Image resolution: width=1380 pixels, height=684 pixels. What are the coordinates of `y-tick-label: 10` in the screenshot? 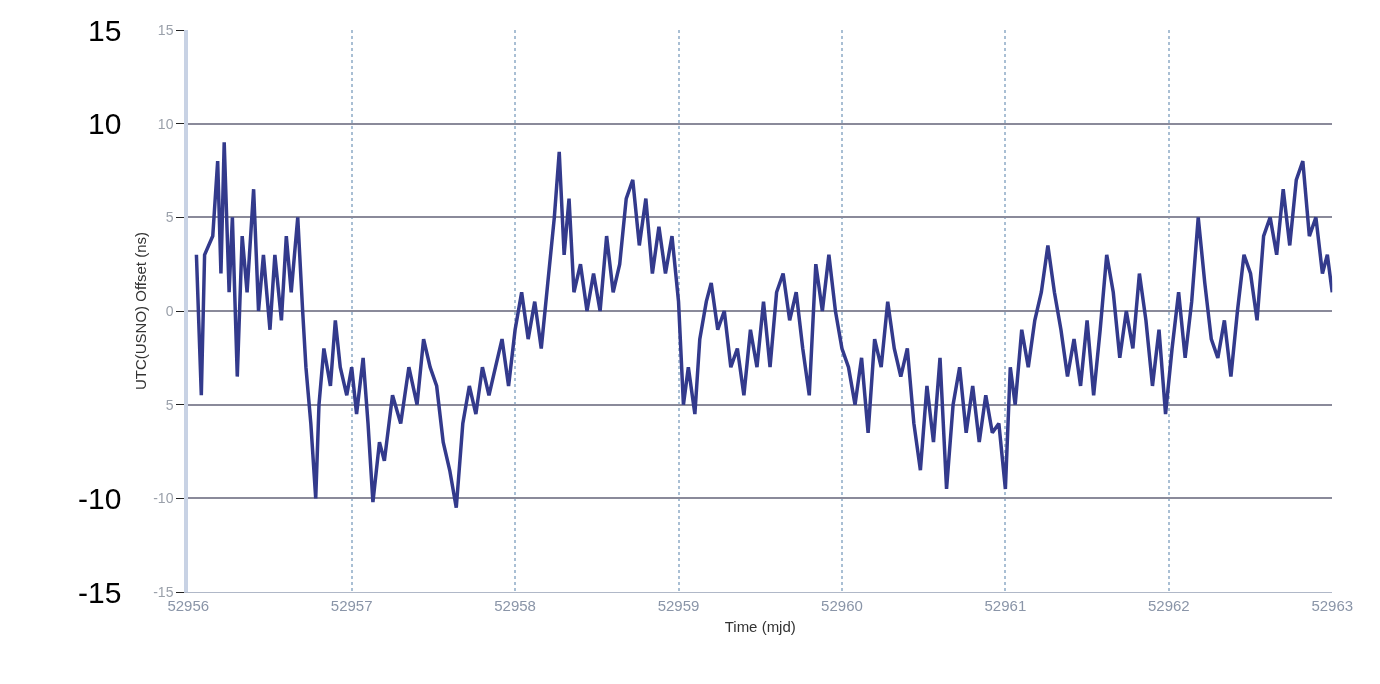 It's located at (165, 123).